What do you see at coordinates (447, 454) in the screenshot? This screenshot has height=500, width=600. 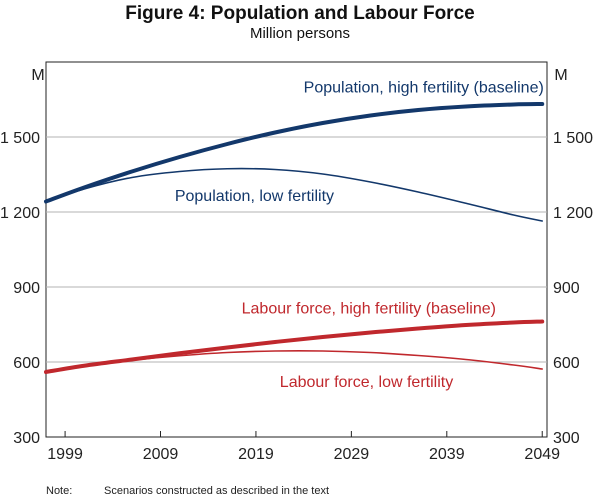 I see `x-tick-label: 2039` at bounding box center [447, 454].